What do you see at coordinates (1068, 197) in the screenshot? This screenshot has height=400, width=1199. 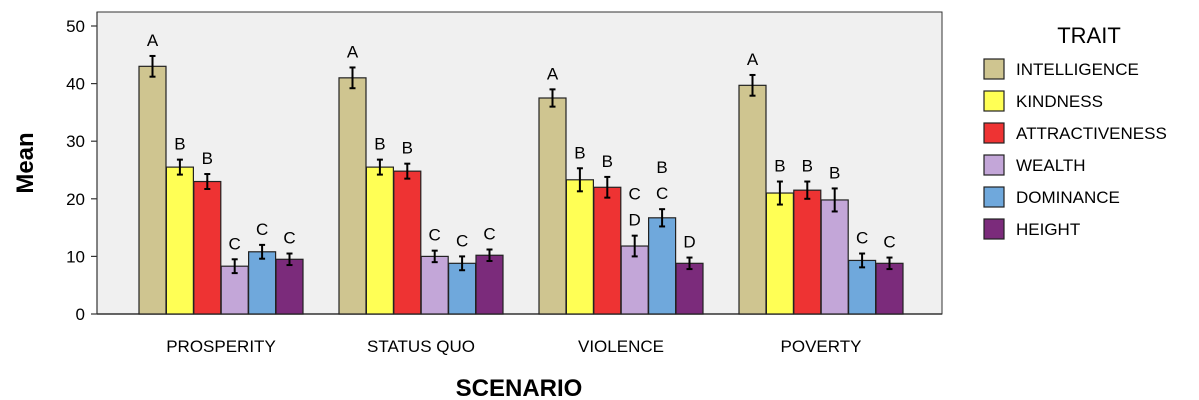 I see `legend-label: DOMINANCE` at bounding box center [1068, 197].